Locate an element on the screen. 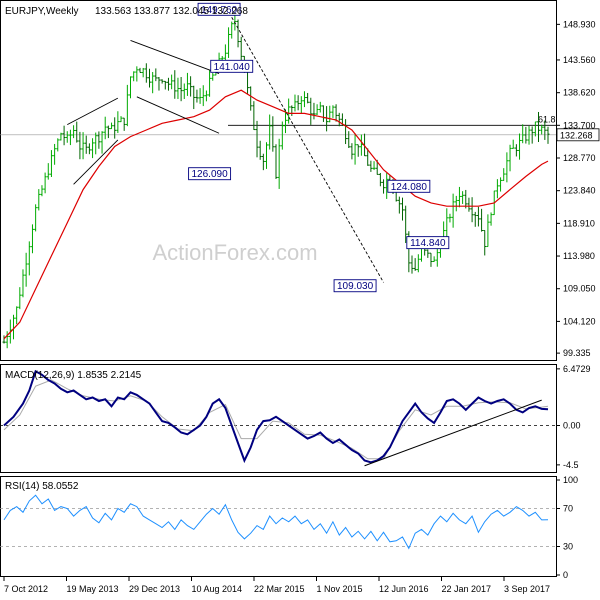 The image size is (600, 600). time-tick-label: 22 Jan 2017 is located at coordinates (467, 589).